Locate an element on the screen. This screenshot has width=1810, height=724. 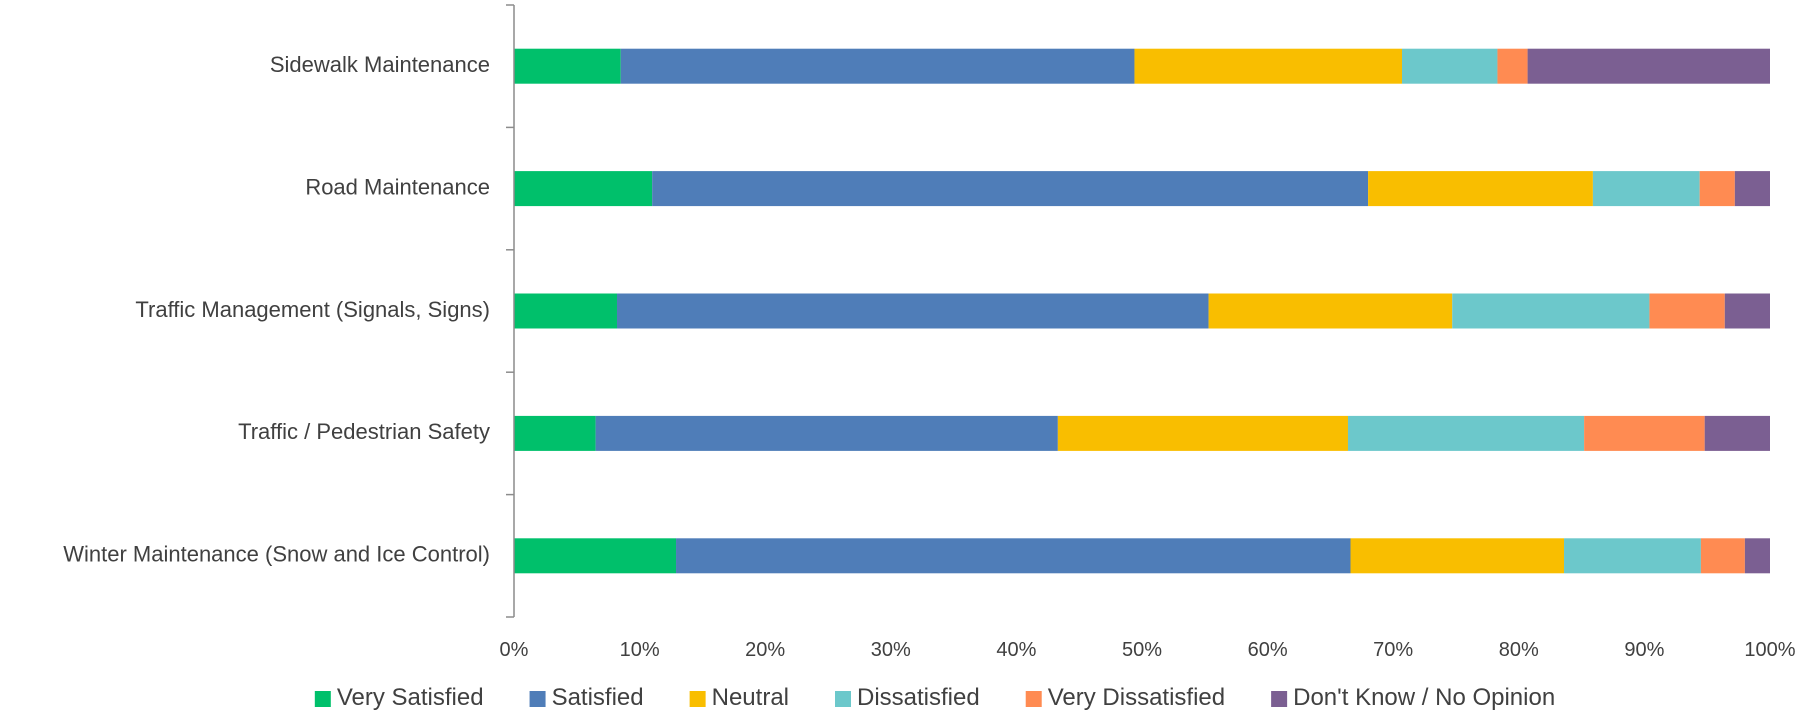
category-label: Traffic / Pedestrian Safety is located at coordinates (364, 431).